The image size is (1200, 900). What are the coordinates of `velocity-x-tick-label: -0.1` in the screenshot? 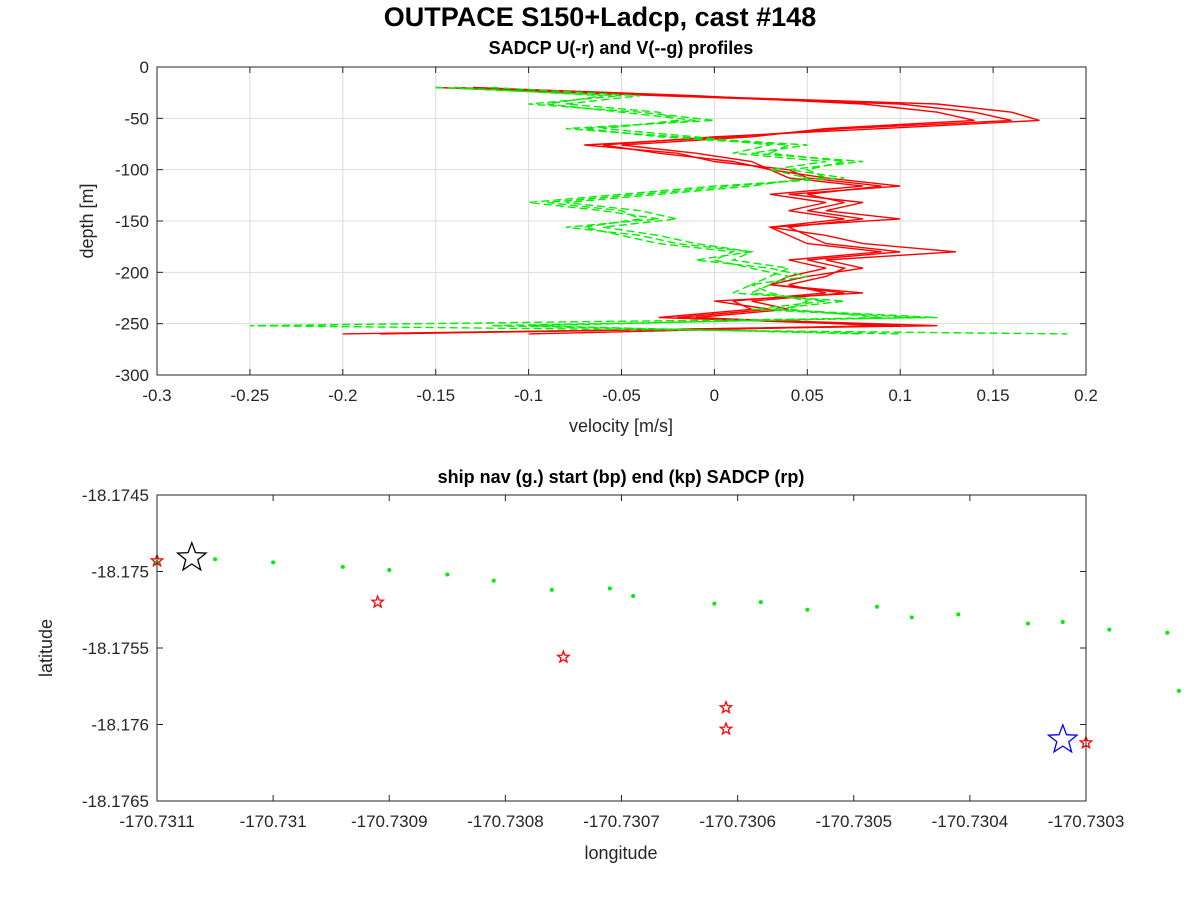 It's located at (528, 395).